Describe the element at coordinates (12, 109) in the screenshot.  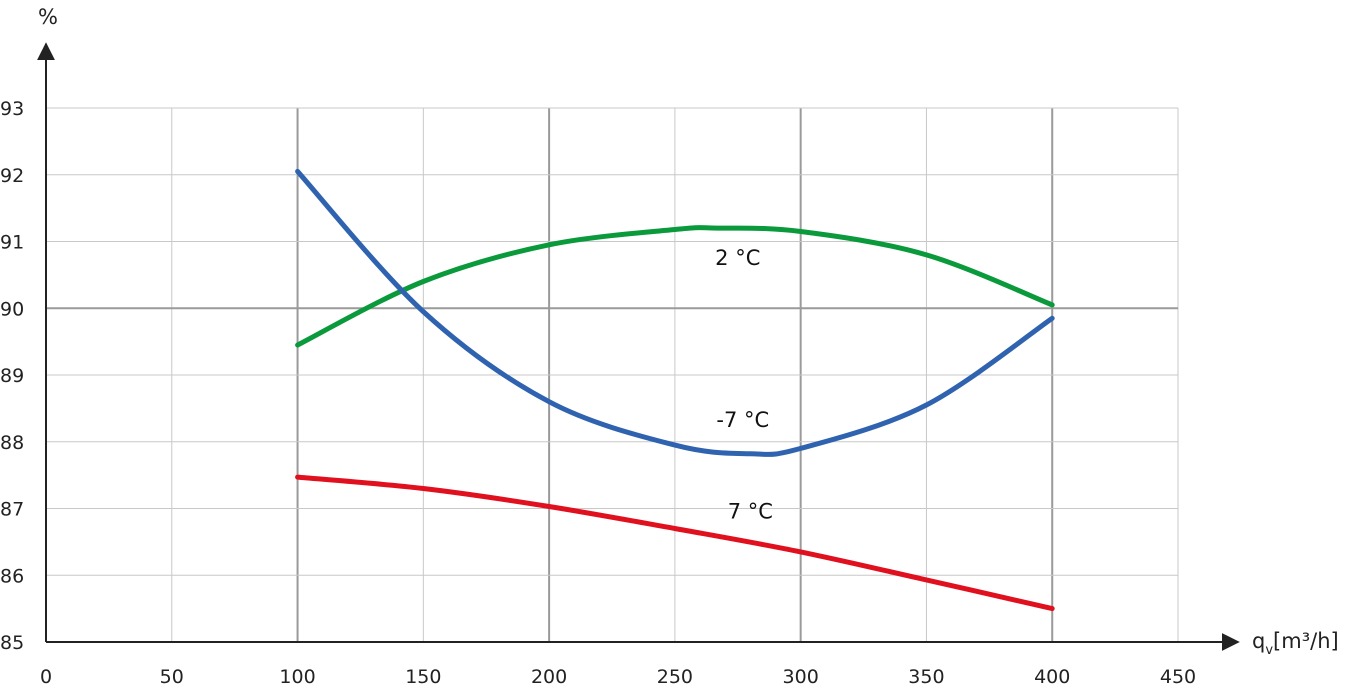
I see `y-tick-label-93: 93` at that location.